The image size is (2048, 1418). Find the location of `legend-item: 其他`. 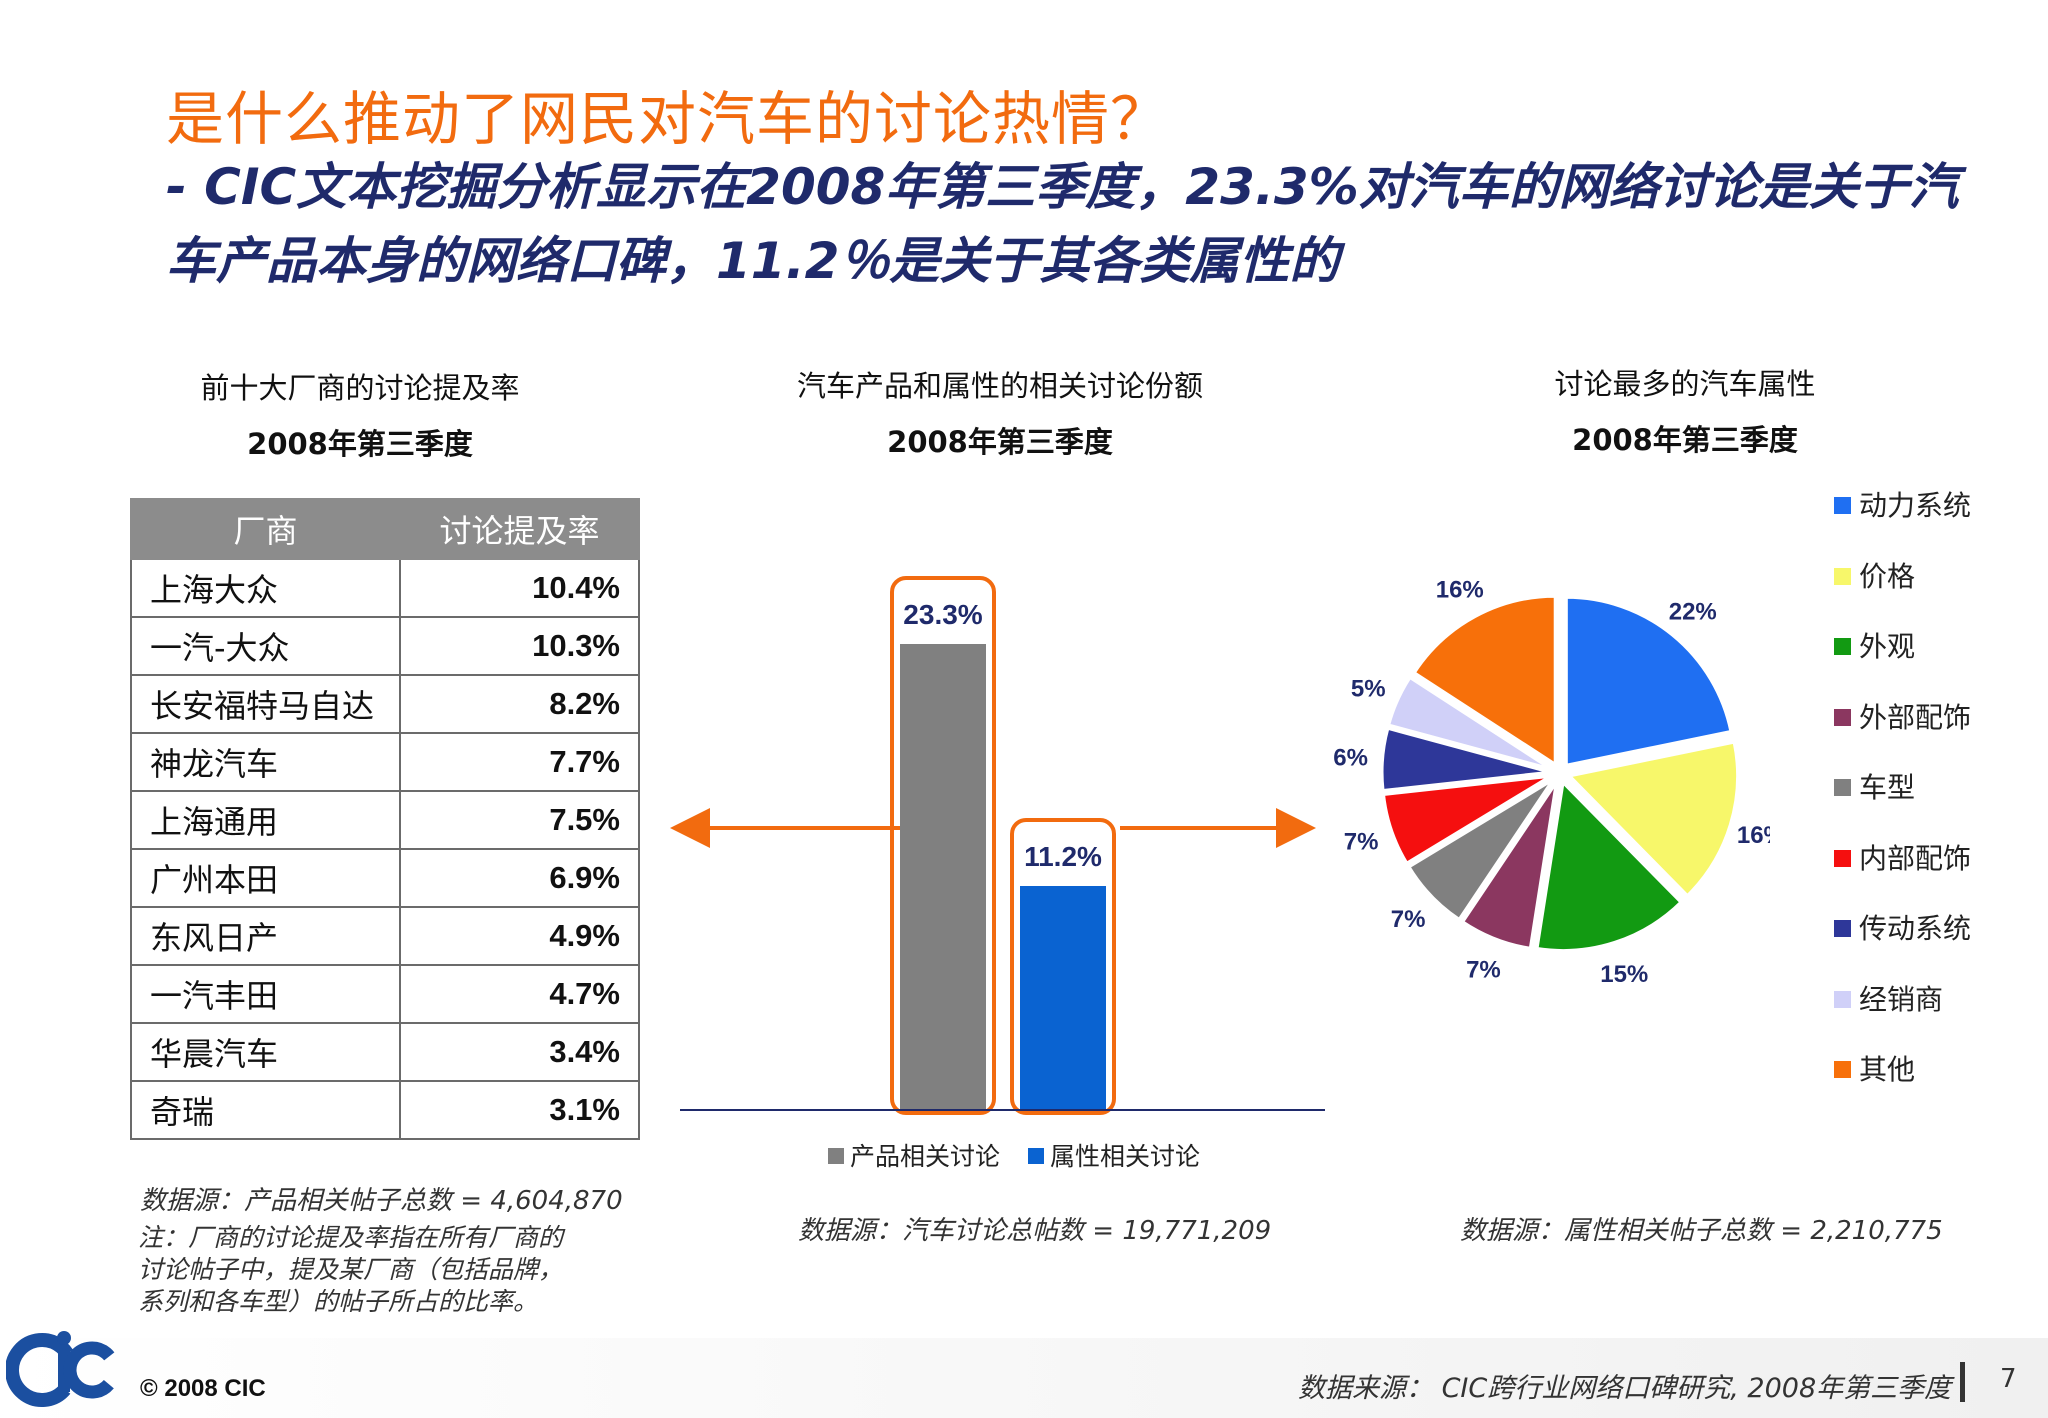

legend-item: 其他 is located at coordinates (1874, 1068).